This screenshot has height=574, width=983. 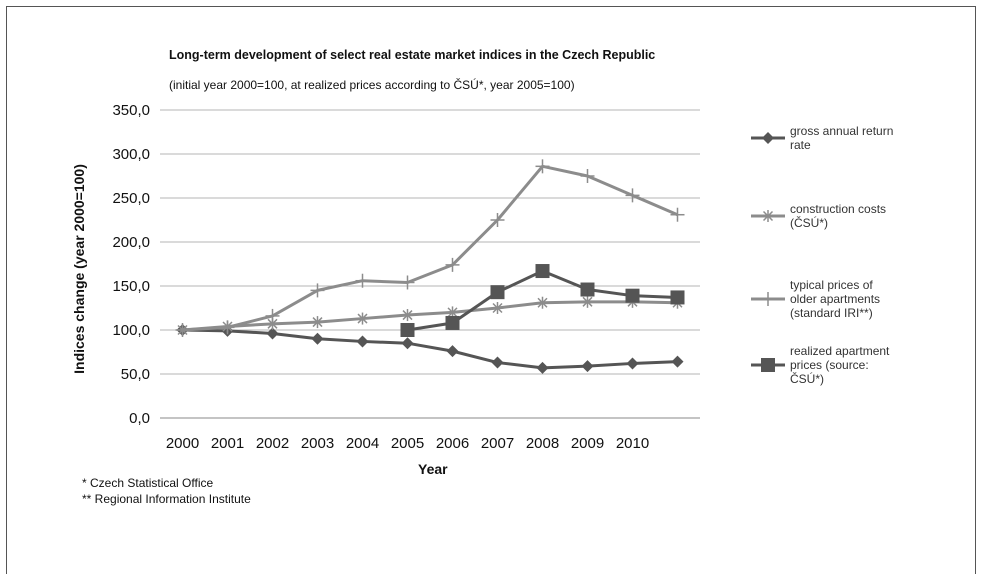 I want to click on y-tick-labels: 0,0 50,0 100,0 150,0 200,0 250,0 300,0 350,0, so click(x=131, y=264).